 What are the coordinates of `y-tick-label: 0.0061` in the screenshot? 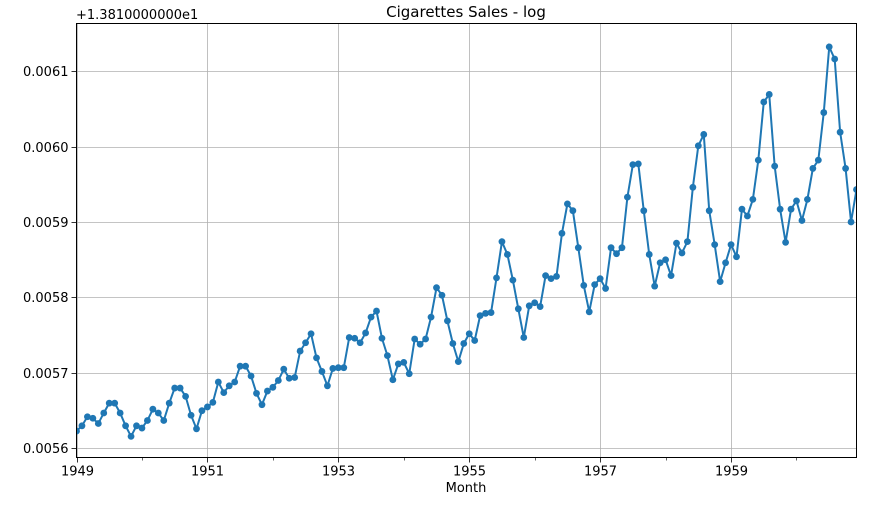 It's located at (46, 72).